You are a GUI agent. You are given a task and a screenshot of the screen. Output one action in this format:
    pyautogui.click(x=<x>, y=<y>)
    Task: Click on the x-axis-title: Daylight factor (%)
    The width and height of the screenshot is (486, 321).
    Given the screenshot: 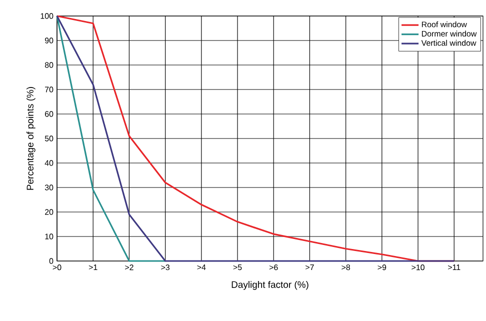 What is the action you would take?
    pyautogui.click(x=270, y=285)
    